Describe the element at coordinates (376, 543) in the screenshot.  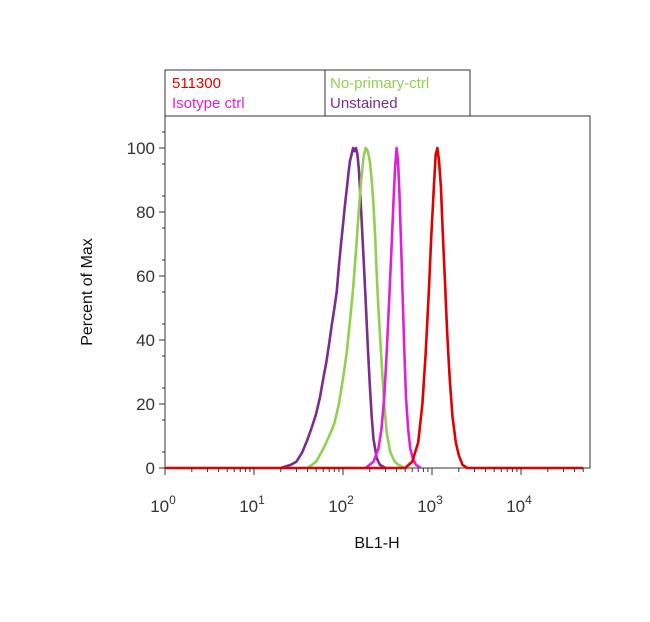
I see `x-axis-title: BL1-H` at that location.